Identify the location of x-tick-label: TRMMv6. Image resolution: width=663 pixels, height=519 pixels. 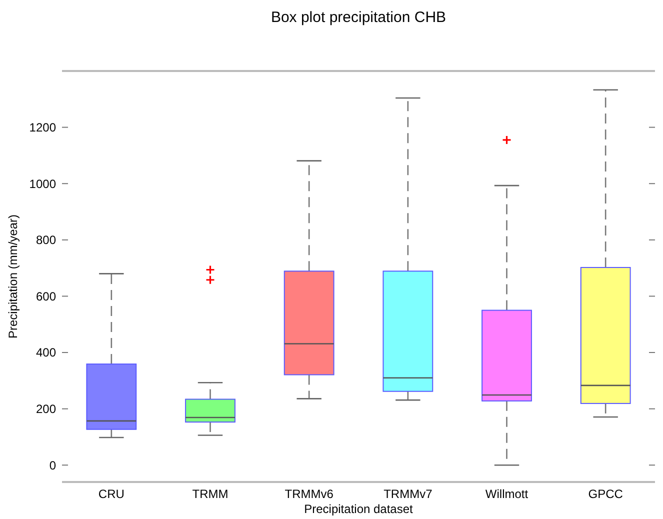
(309, 494).